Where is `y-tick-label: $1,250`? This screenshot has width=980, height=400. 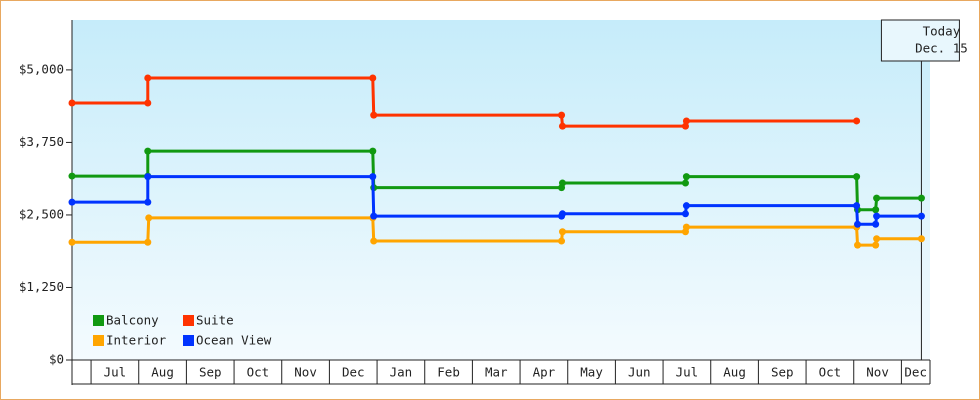 y-tick-label: $1,250 is located at coordinates (41, 286).